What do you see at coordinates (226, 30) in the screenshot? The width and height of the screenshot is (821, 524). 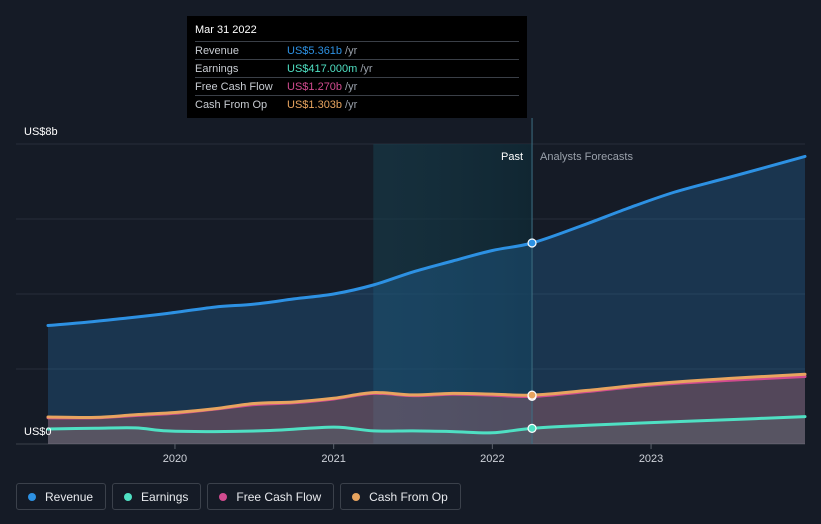 I see `tooltip-date: Mar 31 2022` at bounding box center [226, 30].